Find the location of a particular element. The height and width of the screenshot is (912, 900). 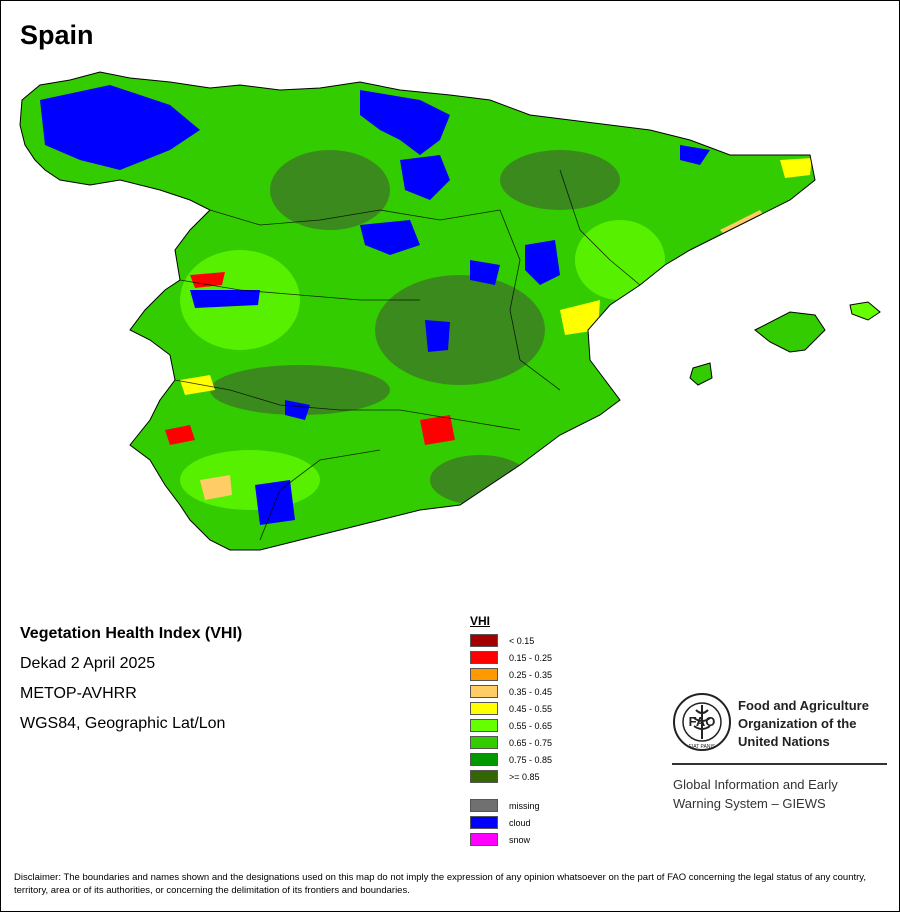

legend-label: 0.75 - 0.85 is located at coordinates (531, 759).